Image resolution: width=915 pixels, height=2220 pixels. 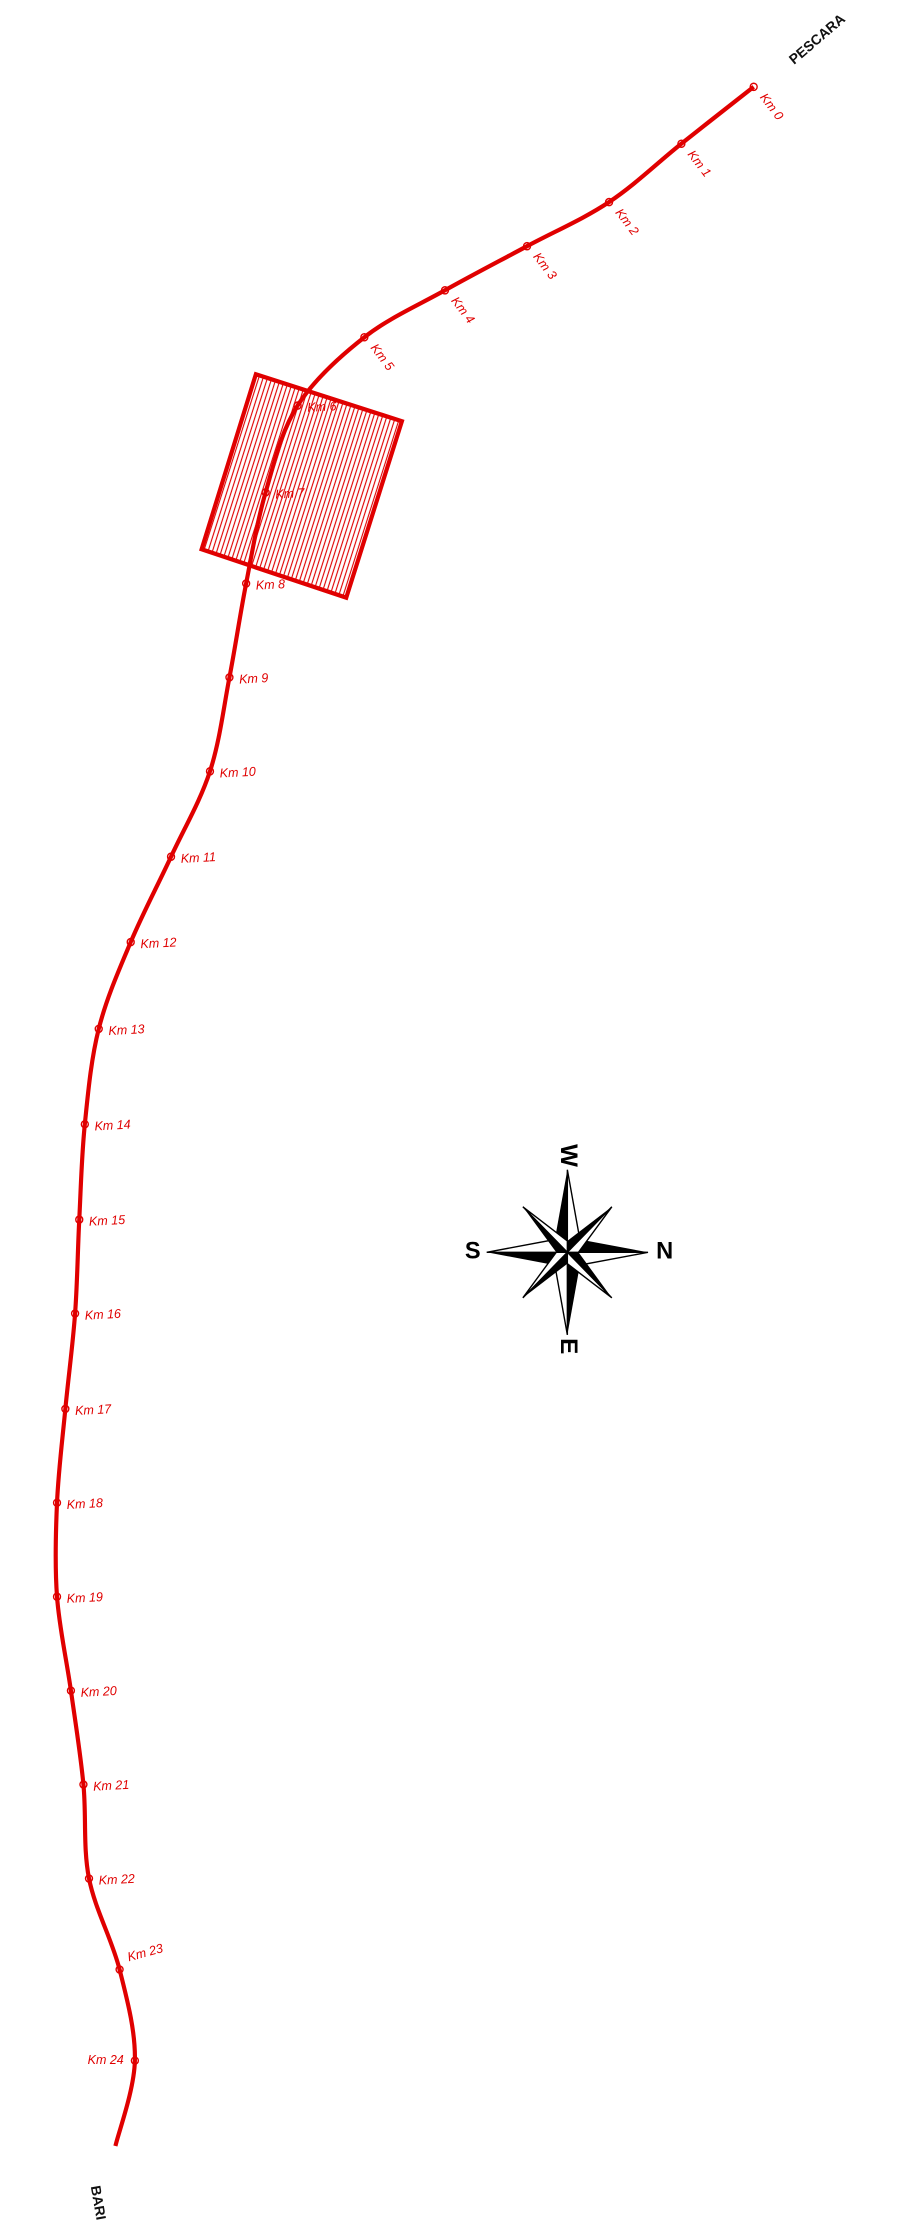 What do you see at coordinates (462, 310) in the screenshot?
I see `km-label: Km 4` at bounding box center [462, 310].